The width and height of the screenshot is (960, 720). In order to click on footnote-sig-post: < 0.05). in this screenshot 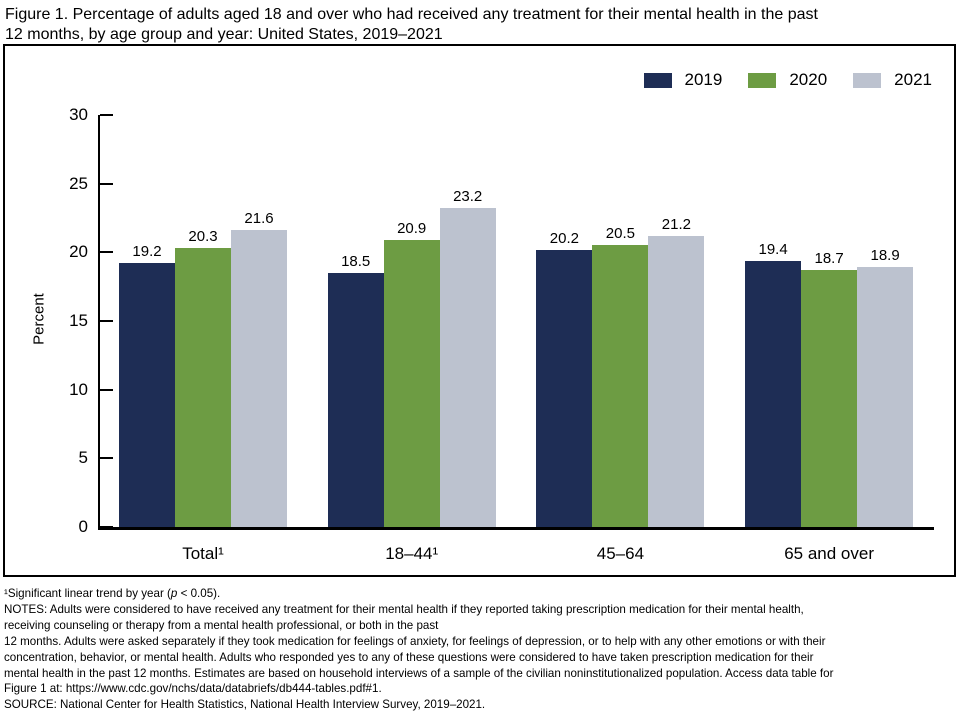, I will do `click(199, 593)`.